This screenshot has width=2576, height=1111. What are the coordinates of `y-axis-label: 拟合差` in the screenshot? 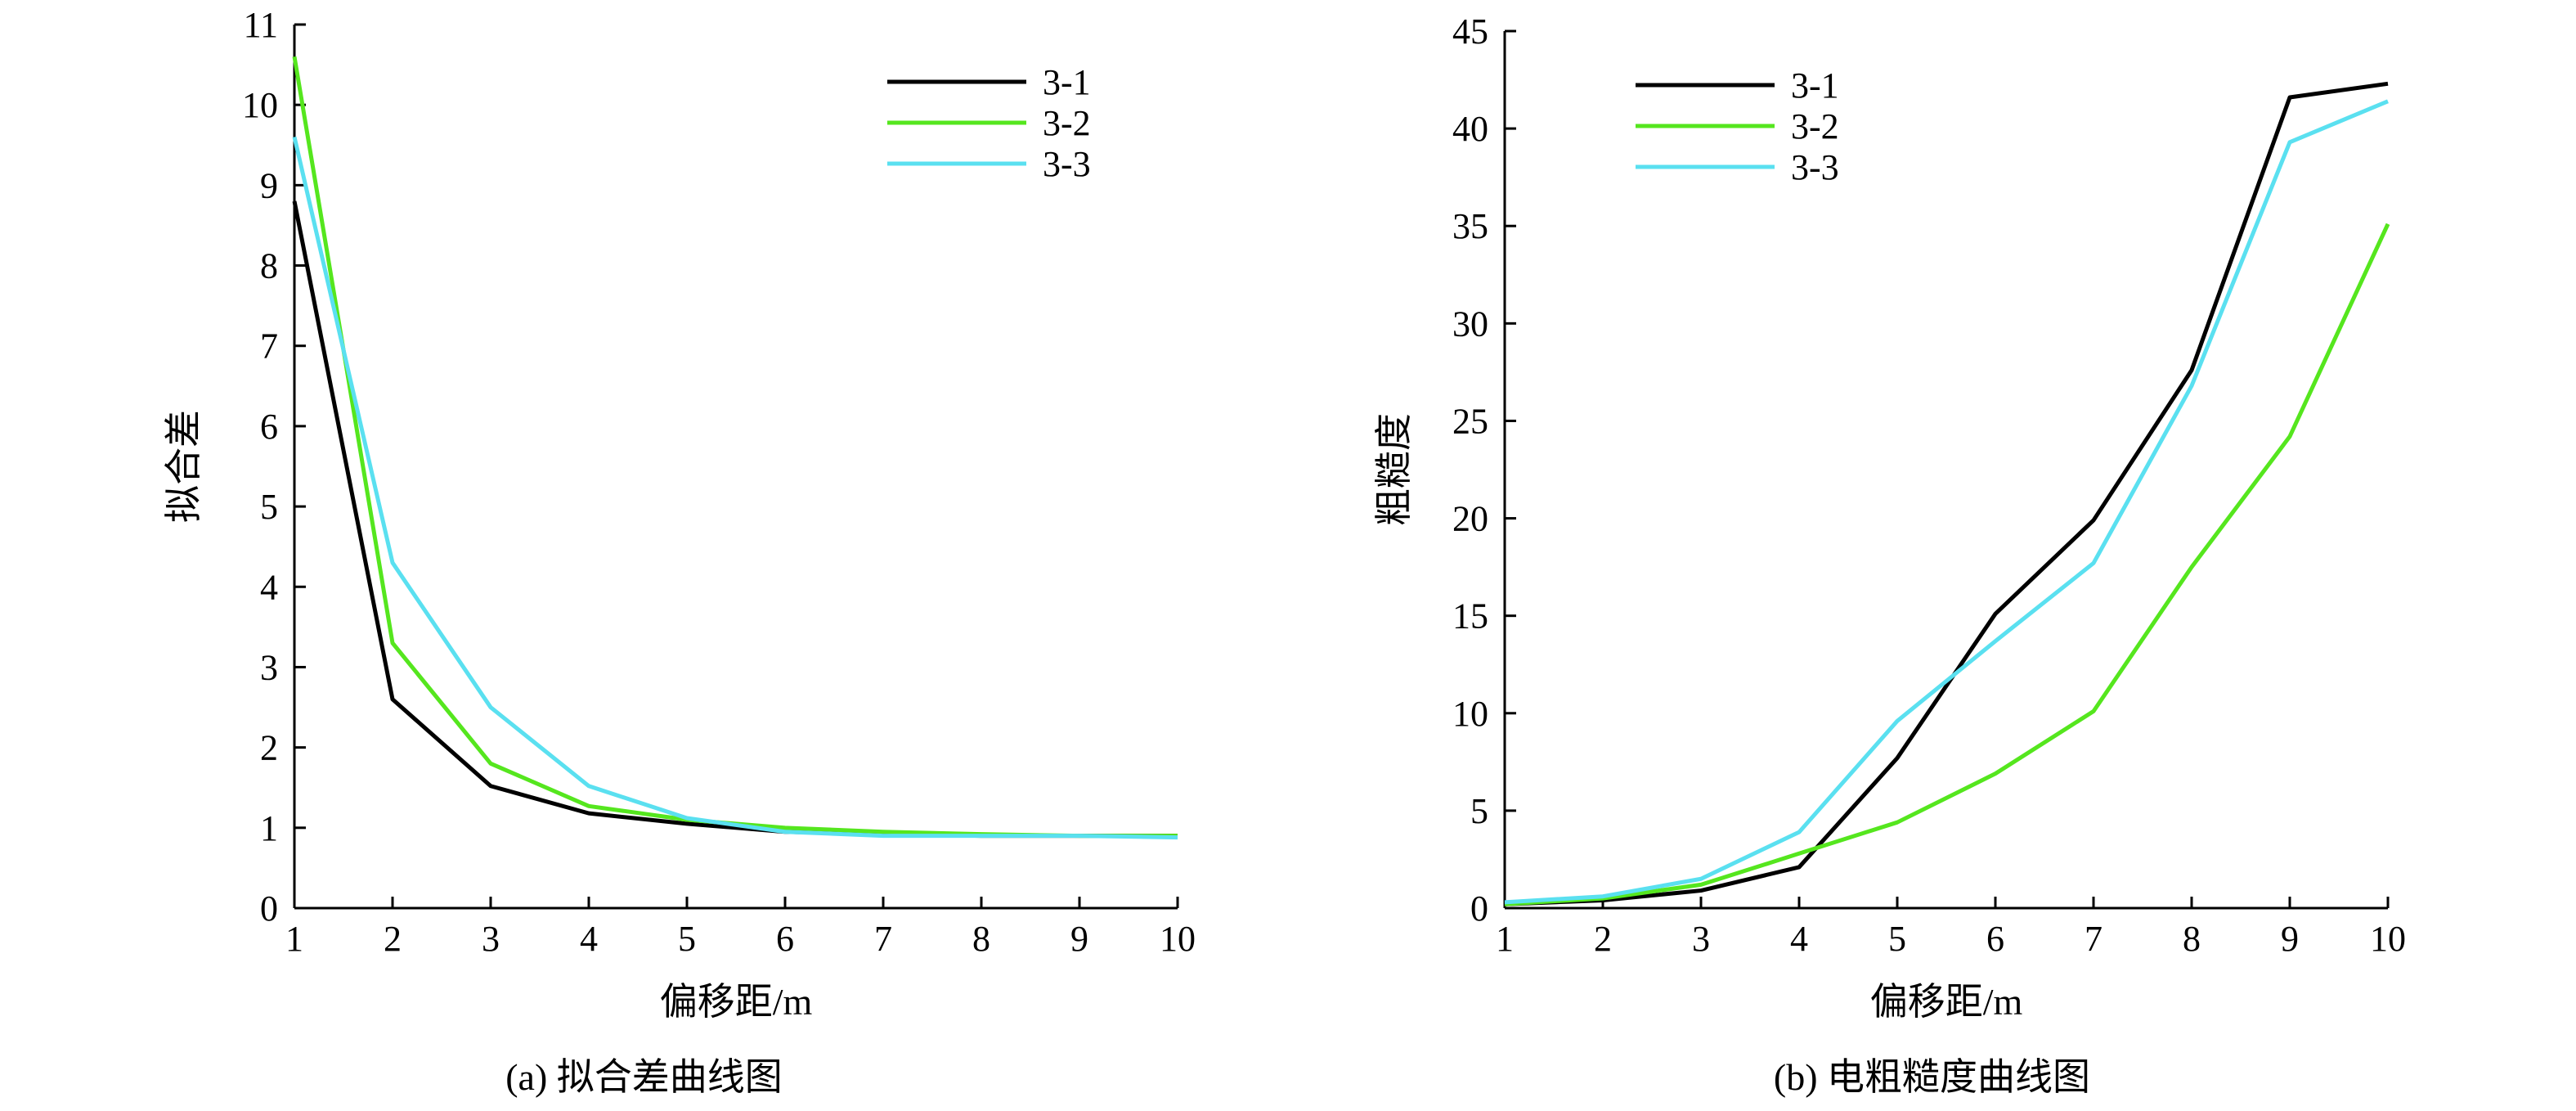 It's located at (184, 466).